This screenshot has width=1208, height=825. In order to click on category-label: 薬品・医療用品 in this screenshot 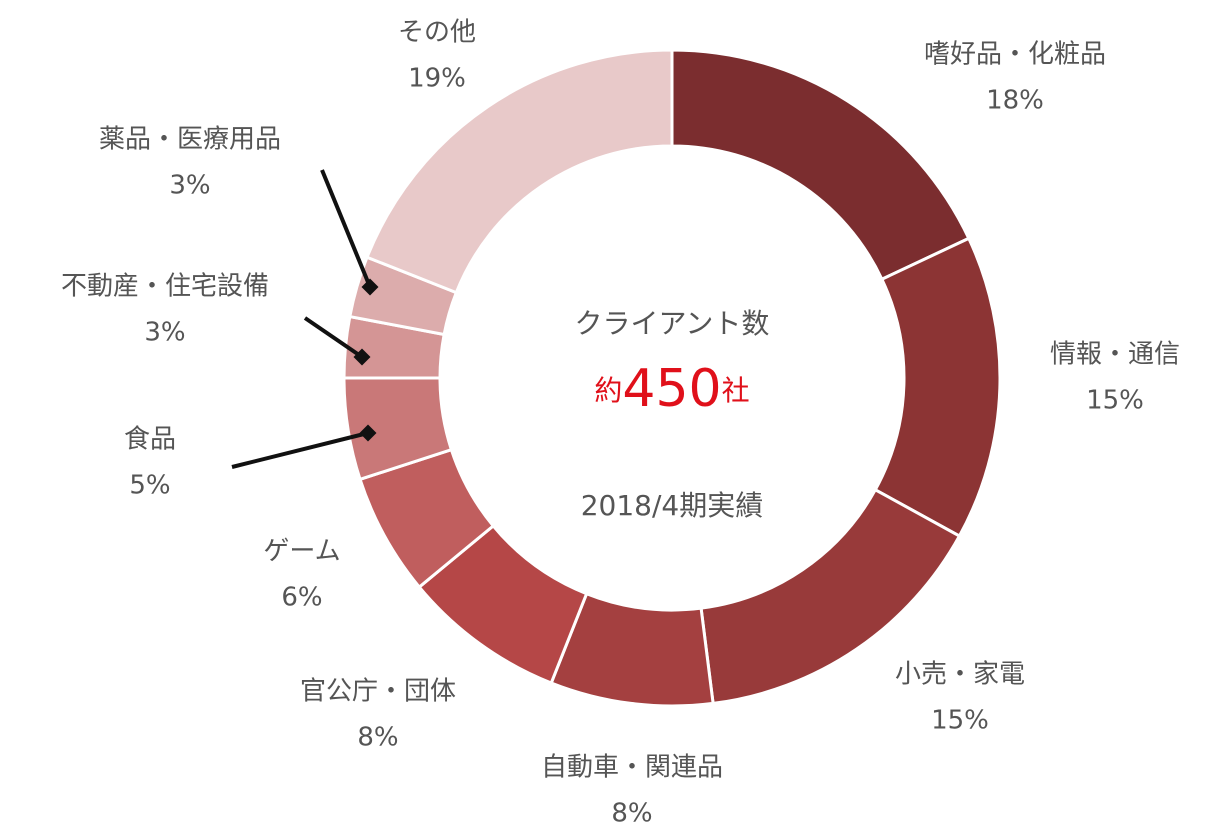, I will do `click(190, 140)`.